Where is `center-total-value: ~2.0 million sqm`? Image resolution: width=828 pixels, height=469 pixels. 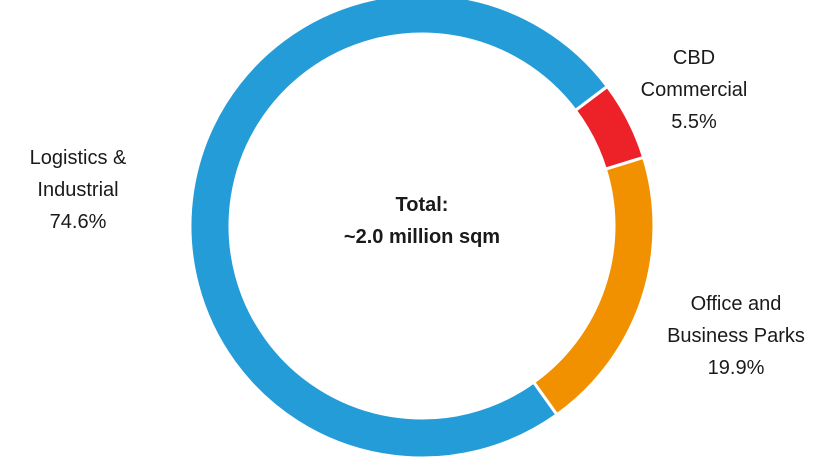
center-total-value: ~2.0 million sqm is located at coordinates (422, 237).